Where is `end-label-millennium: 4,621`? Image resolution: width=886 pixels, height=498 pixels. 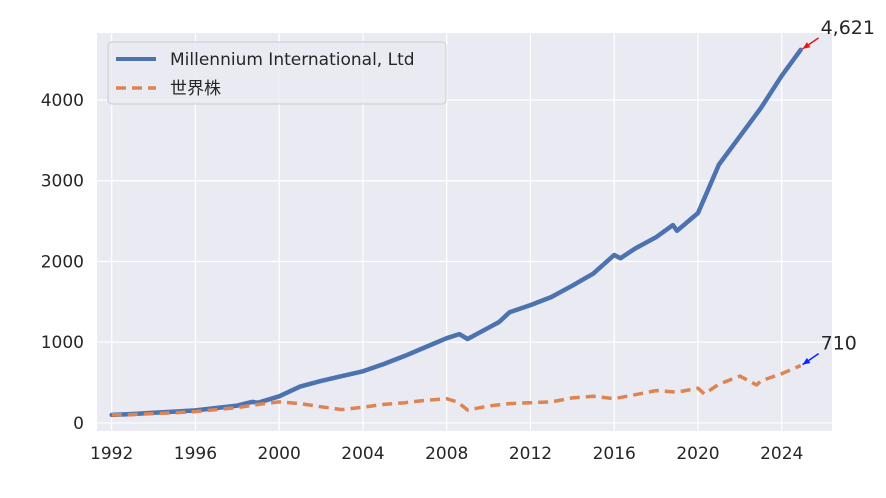
end-label-millennium: 4,621 is located at coordinates (848, 28).